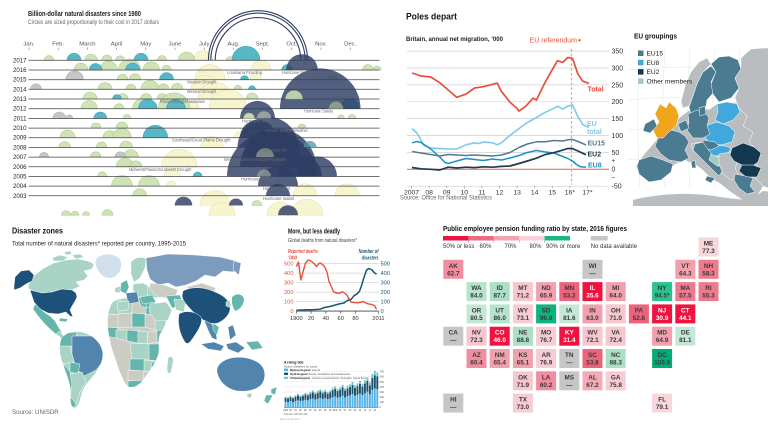 The height and width of the screenshot is (431, 768). I want to click on svg-text: 60, so click(341, 319).